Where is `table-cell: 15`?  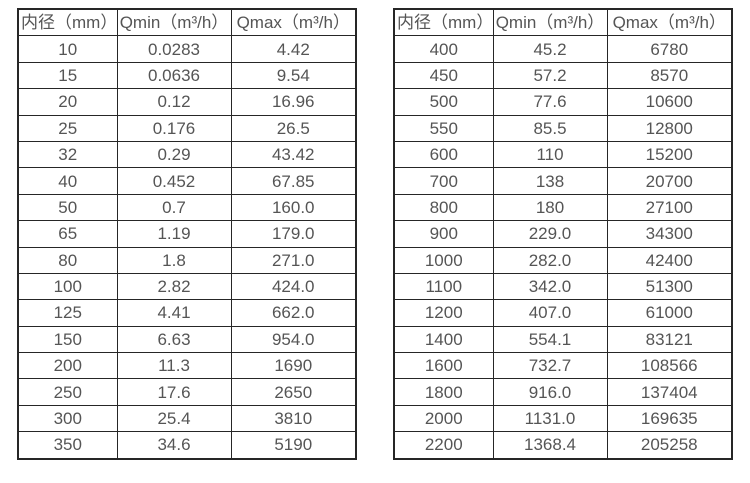 table-cell: 15 is located at coordinates (67, 75).